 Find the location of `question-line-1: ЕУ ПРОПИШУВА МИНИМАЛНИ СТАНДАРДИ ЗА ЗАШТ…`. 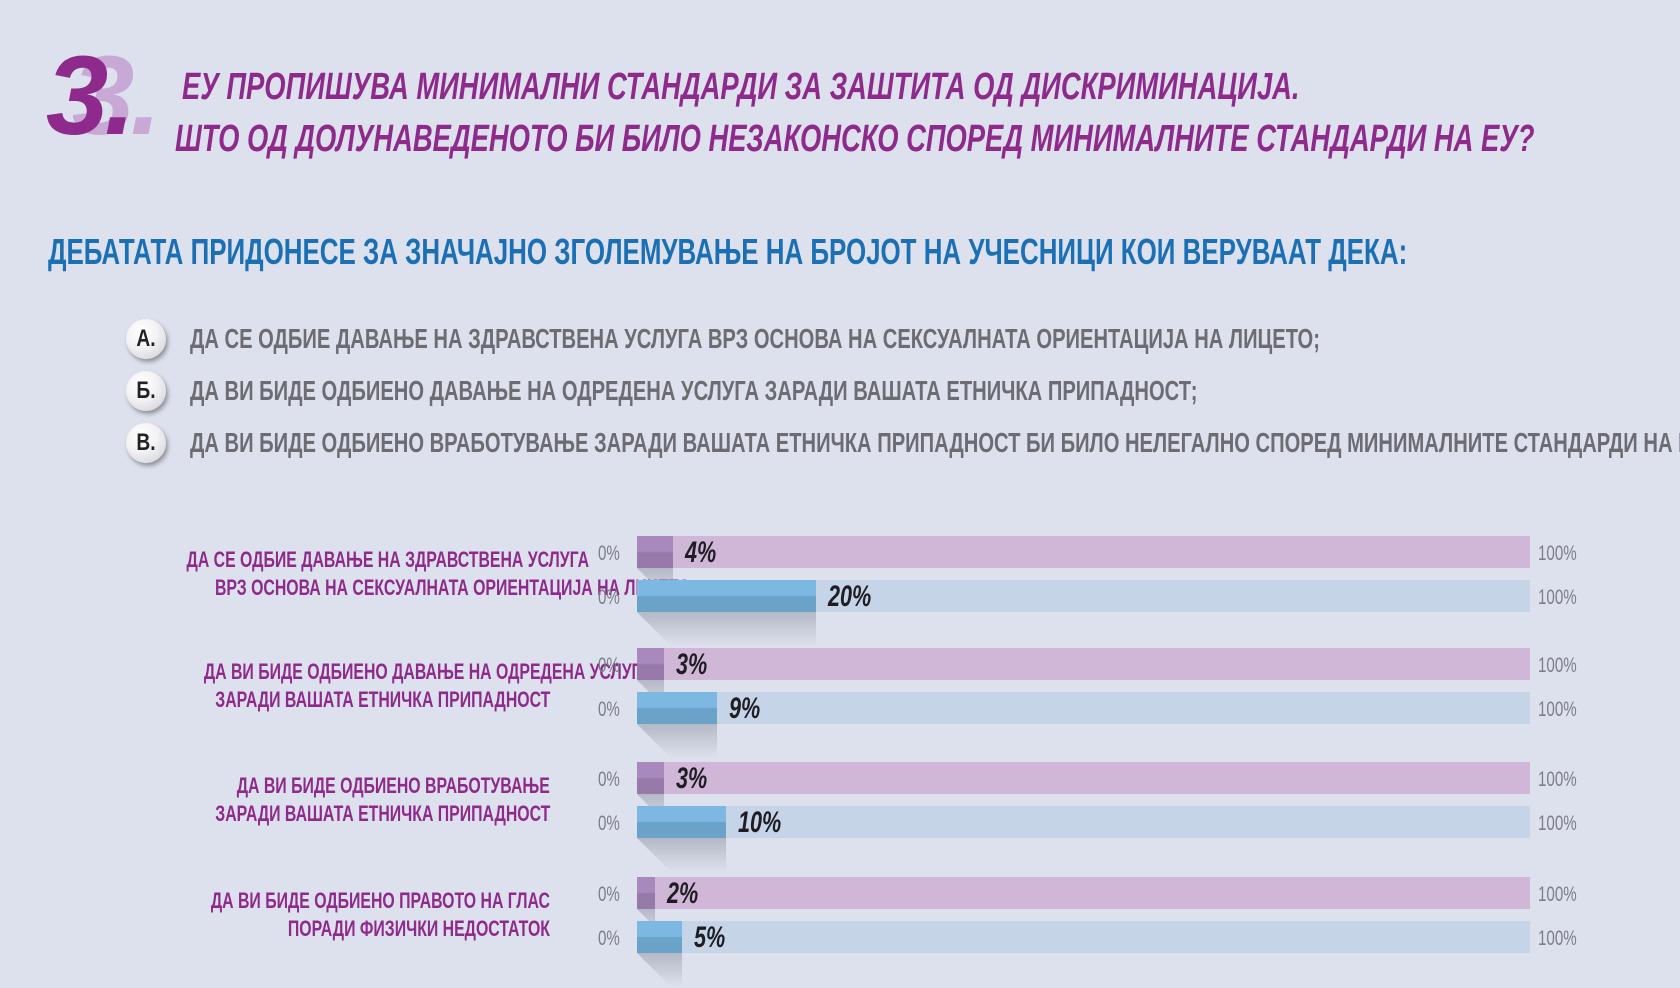

question-line-1: ЕУ ПРОПИШУВА МИНИМАЛНИ СТАНДАРДИ ЗА ЗАШТ… is located at coordinates (741, 87).